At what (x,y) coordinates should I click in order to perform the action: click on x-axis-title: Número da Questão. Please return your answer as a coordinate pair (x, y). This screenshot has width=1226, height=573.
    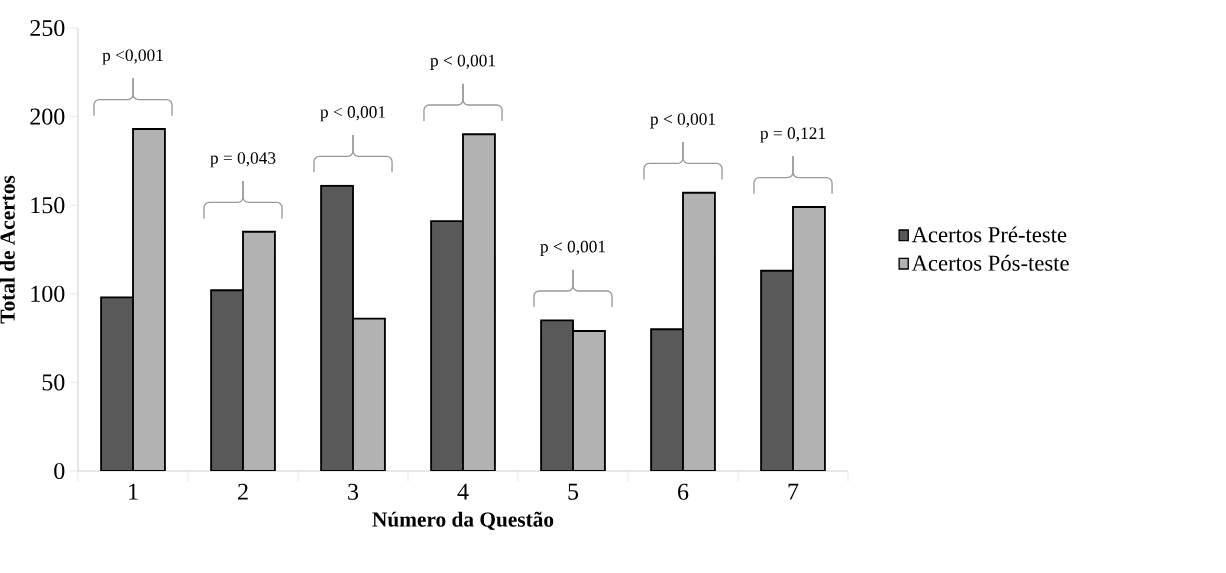
    Looking at the image, I should click on (463, 520).